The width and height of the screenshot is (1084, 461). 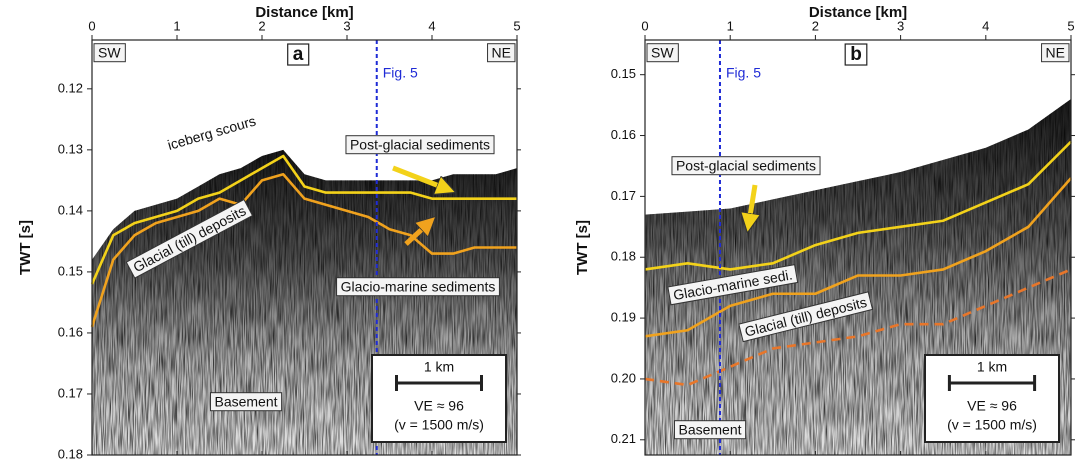 I want to click on annotation-label: iceberg scours, so click(x=212, y=133).